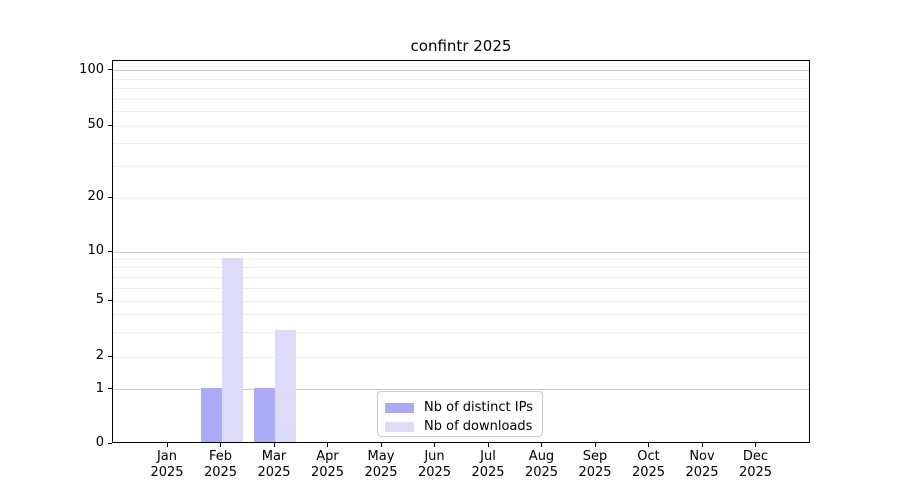 The width and height of the screenshot is (900, 500). I want to click on x-tick-label-may-2025: May 2025, so click(381, 464).